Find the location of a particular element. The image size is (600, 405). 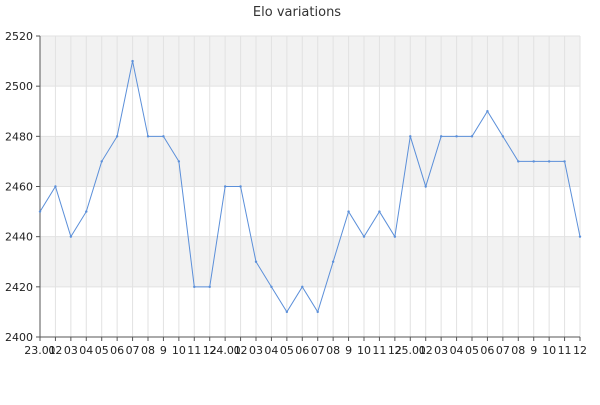

y-tick-label: 2440 is located at coordinates (19, 237).